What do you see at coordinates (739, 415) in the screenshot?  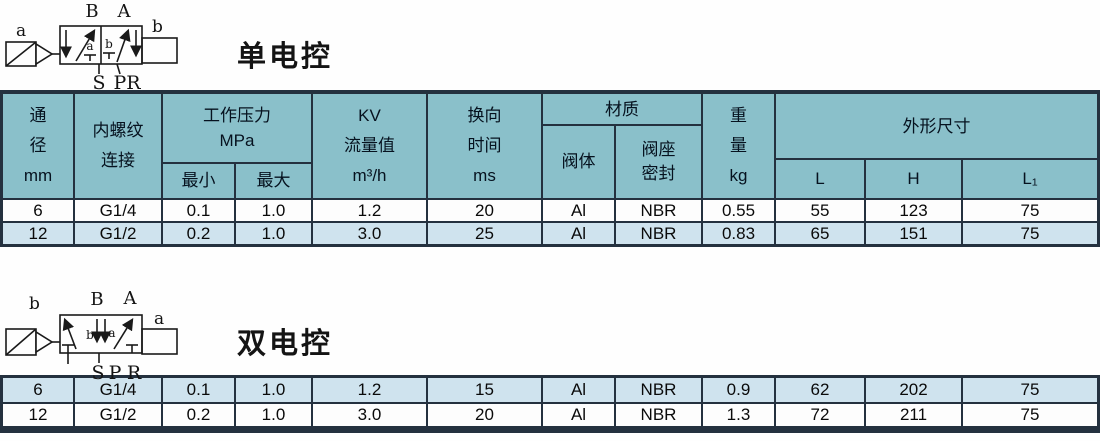 I see `cell-weight: 1.3` at bounding box center [739, 415].